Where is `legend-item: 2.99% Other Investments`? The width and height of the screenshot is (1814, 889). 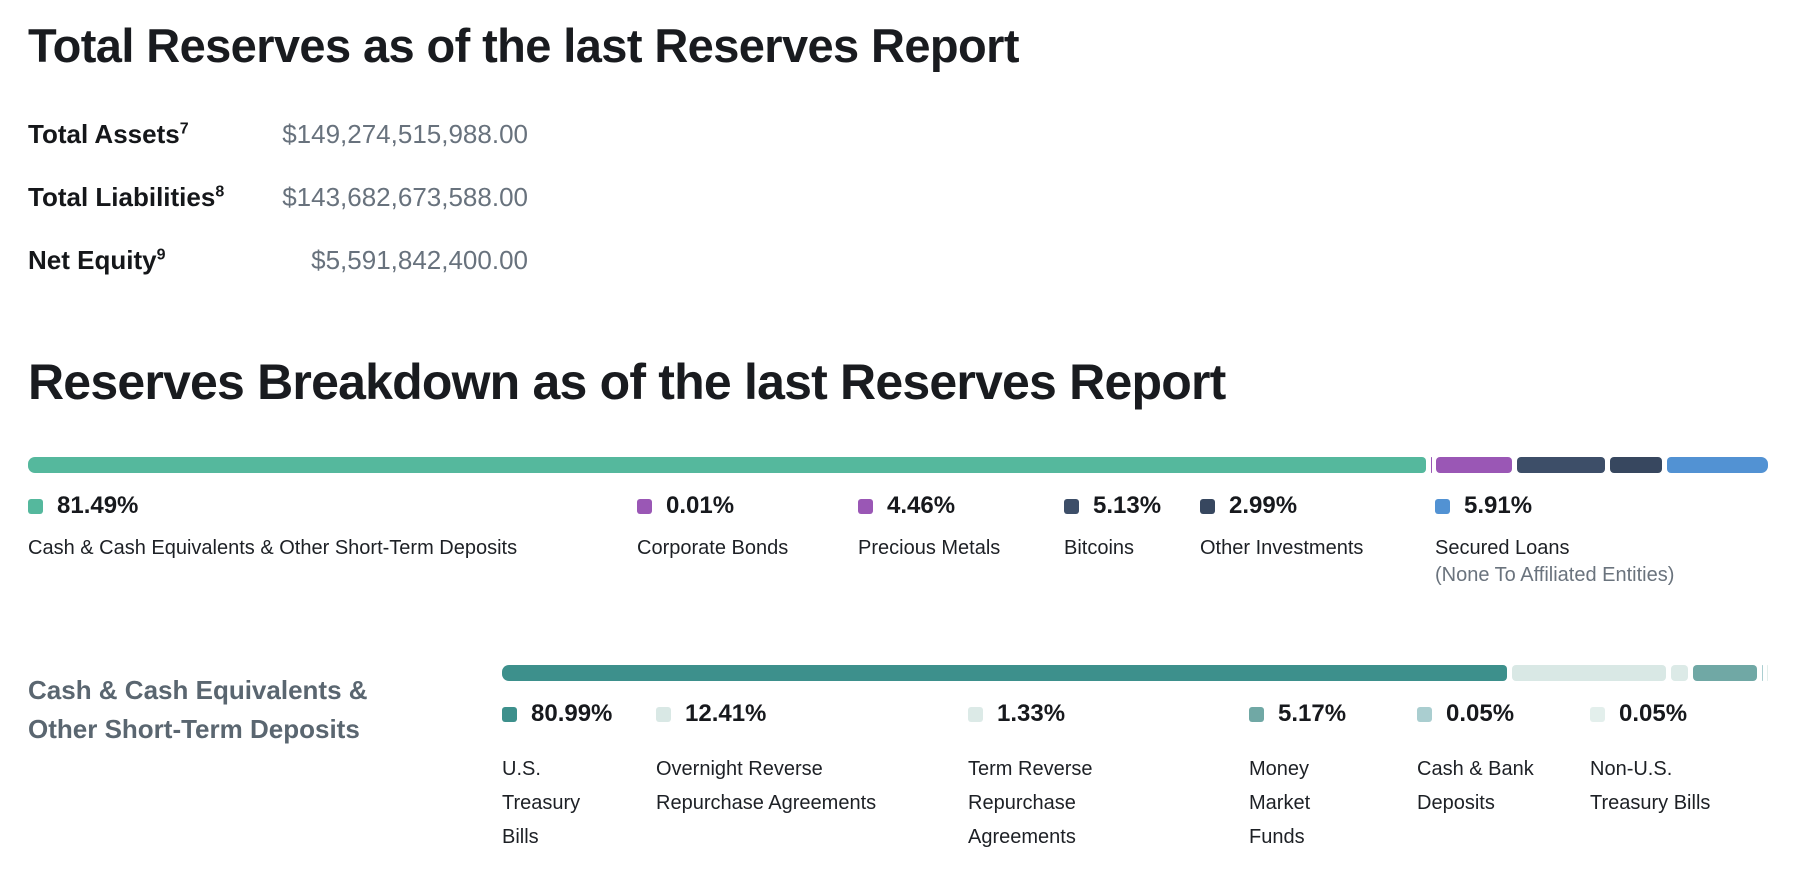
legend-item: 2.99% Other Investments is located at coordinates (1317, 528).